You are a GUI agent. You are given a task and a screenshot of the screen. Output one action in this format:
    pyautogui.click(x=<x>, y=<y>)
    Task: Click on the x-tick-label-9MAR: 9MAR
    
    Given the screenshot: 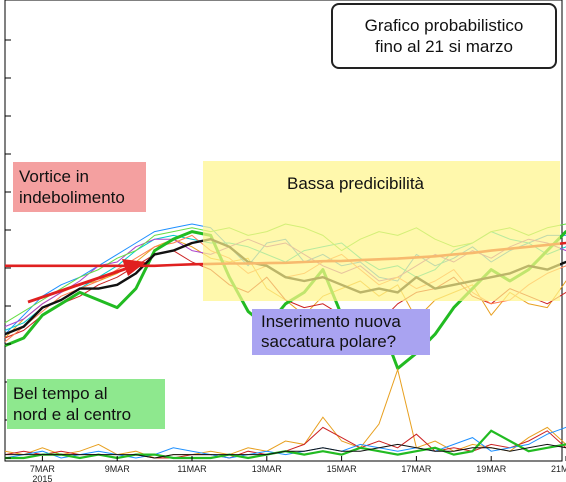 What is the action you would take?
    pyautogui.click(x=118, y=469)
    